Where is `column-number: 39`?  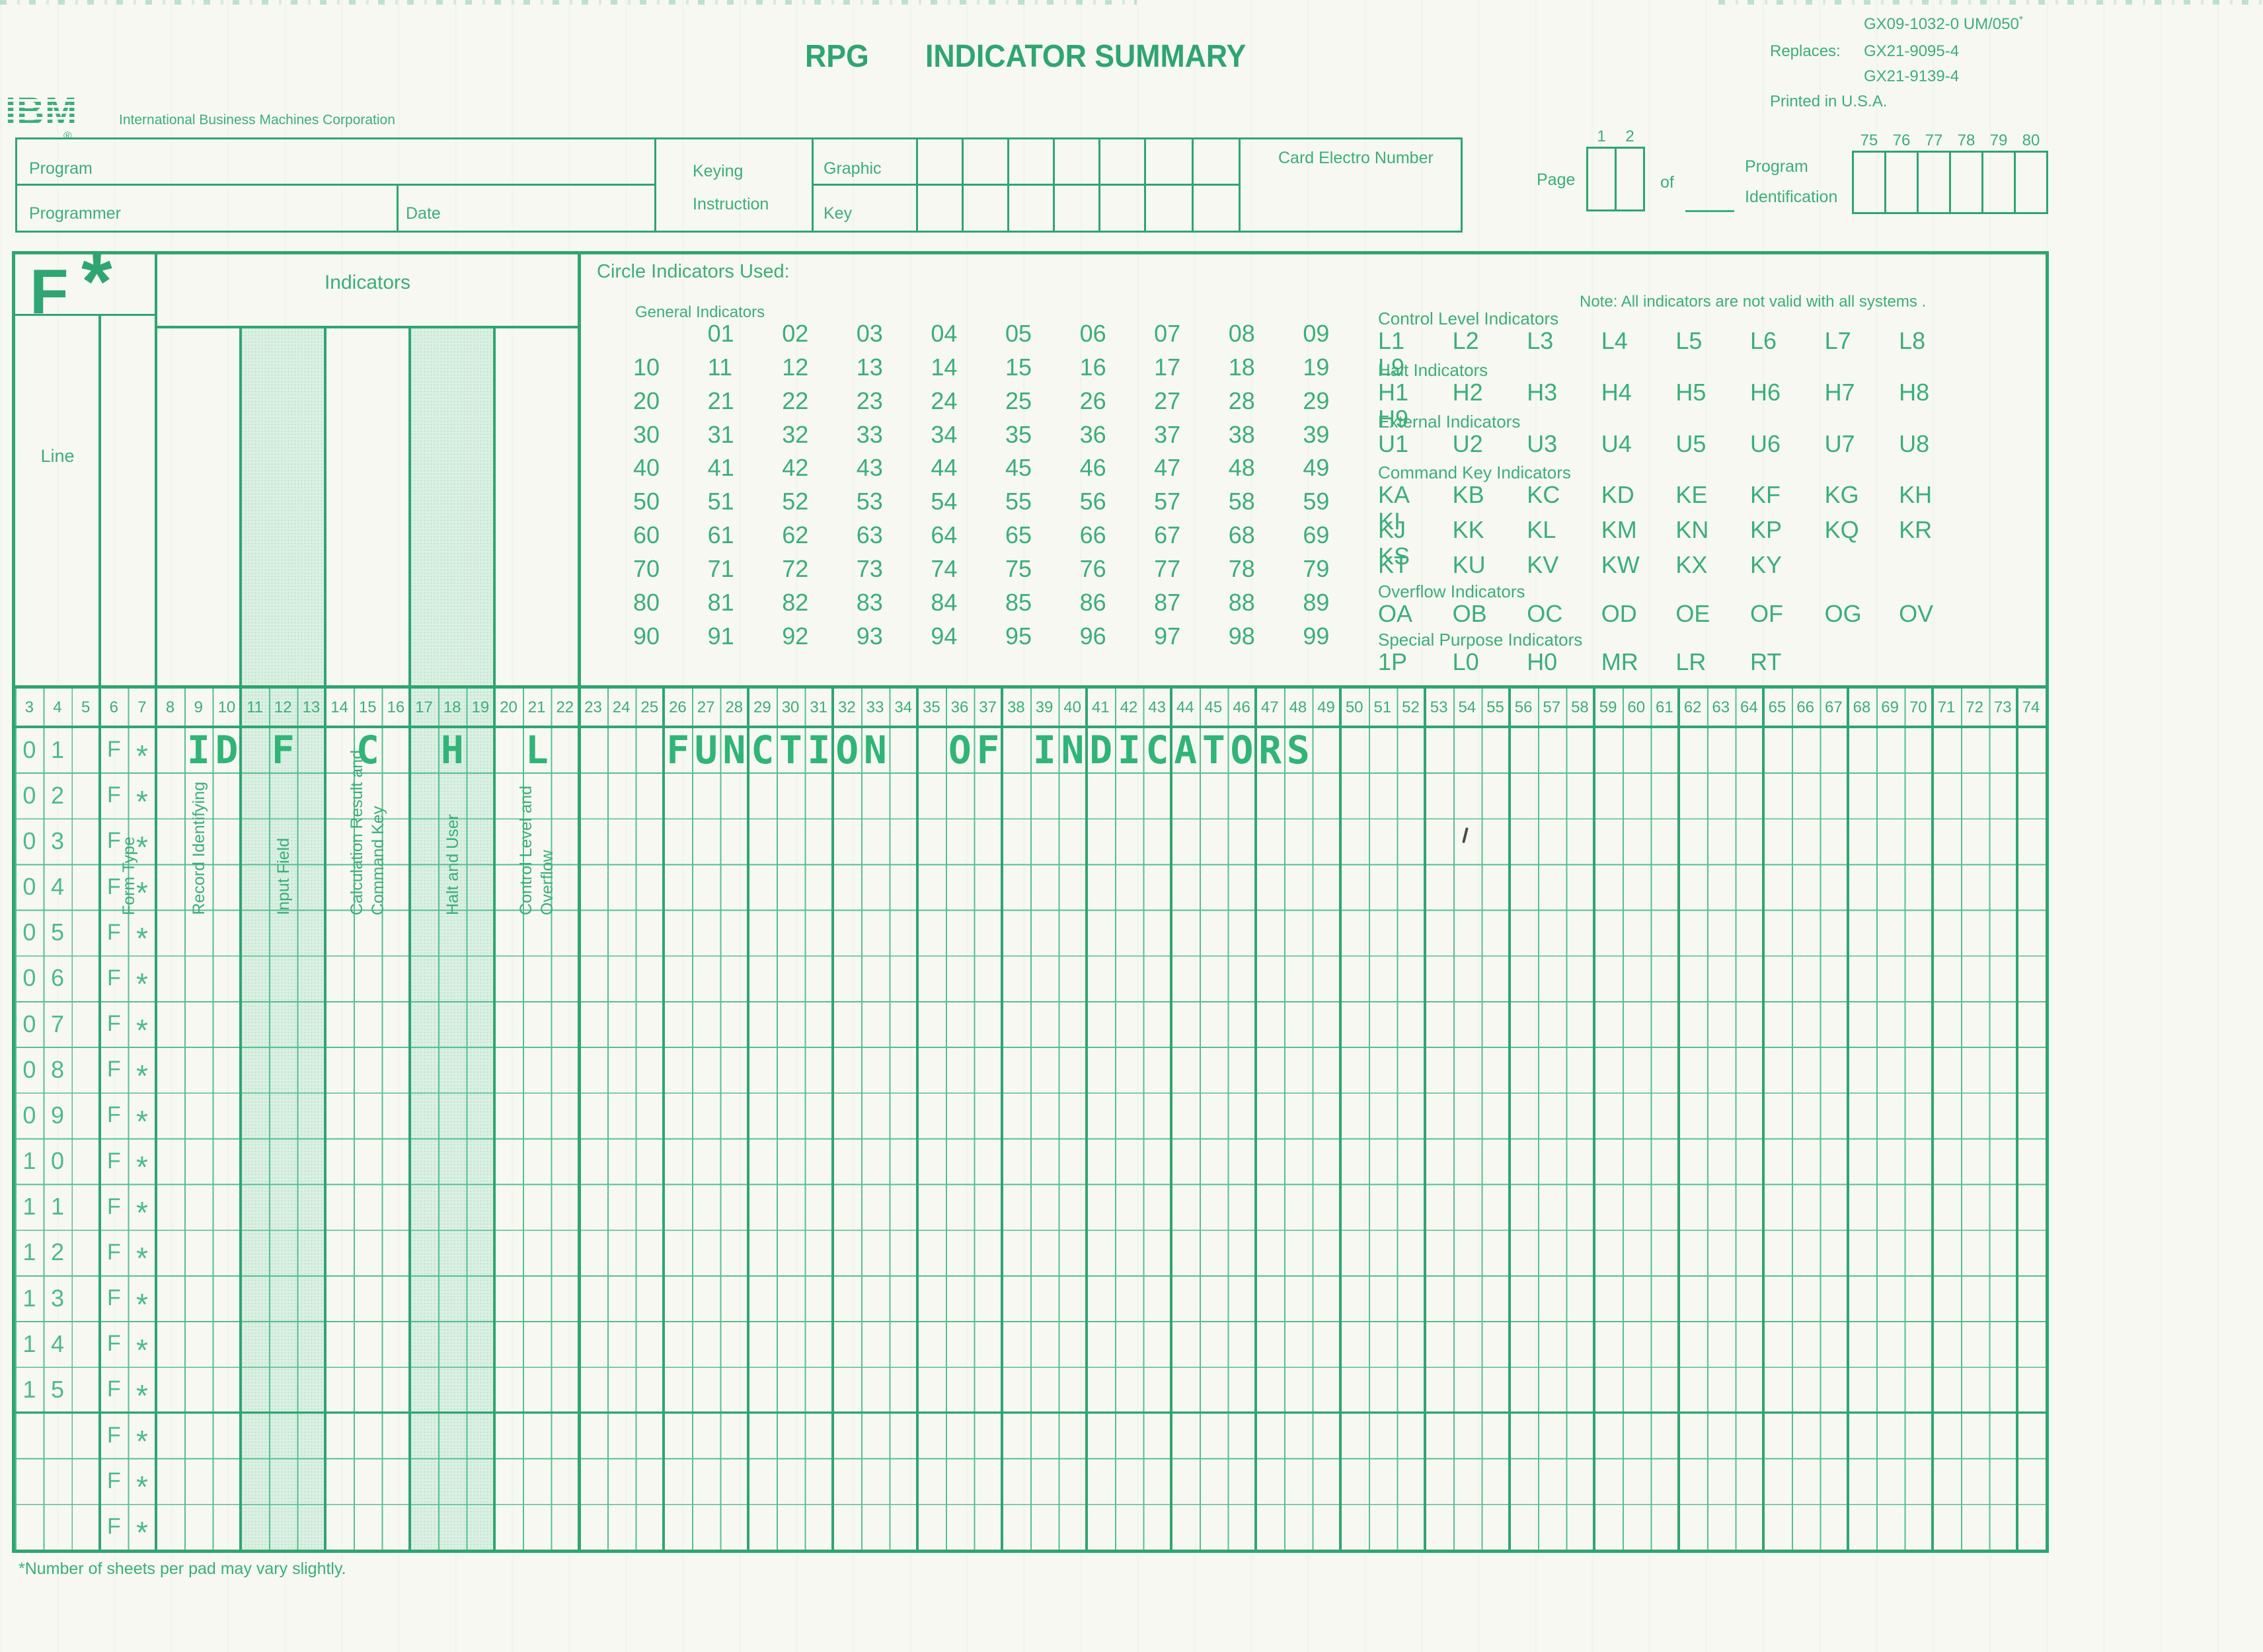
column-number: 39 is located at coordinates (1044, 707).